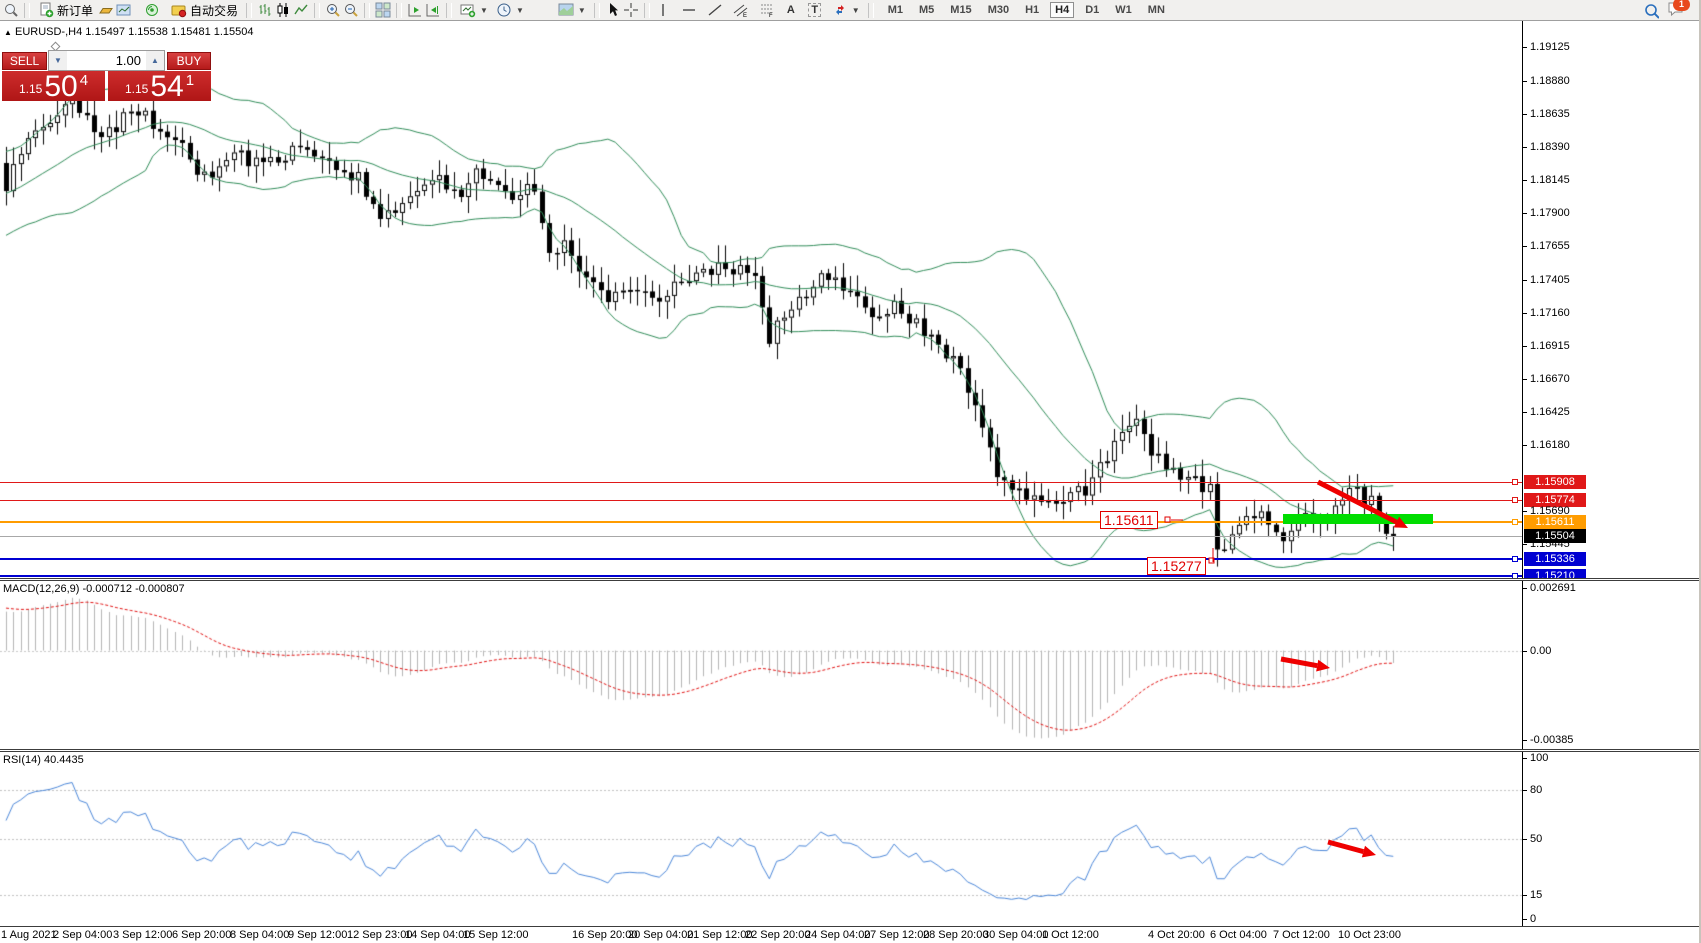 This screenshot has width=1701, height=943. I want to click on sell-price-box: 1.15 50 4, so click(53, 86).